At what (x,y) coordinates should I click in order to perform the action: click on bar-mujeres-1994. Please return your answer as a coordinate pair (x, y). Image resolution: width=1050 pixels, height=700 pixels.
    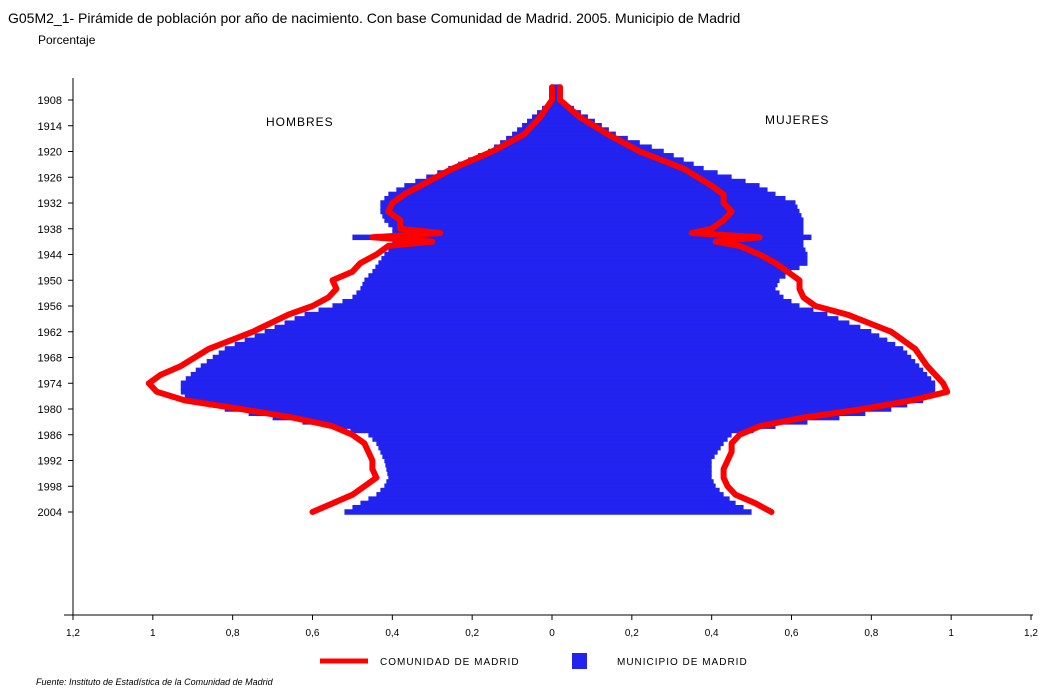
    Looking at the image, I should click on (632, 469).